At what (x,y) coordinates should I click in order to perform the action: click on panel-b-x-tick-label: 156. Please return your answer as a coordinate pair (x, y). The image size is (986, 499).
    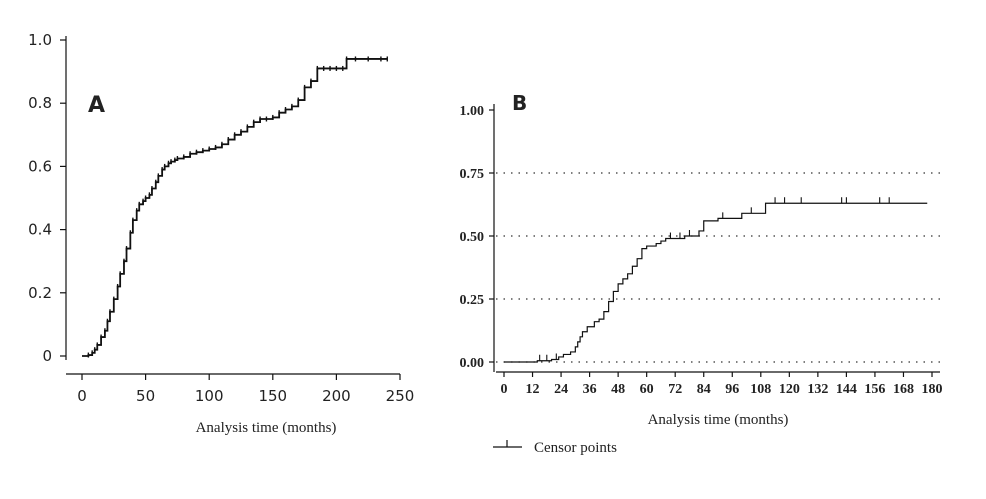
    Looking at the image, I should click on (874, 389).